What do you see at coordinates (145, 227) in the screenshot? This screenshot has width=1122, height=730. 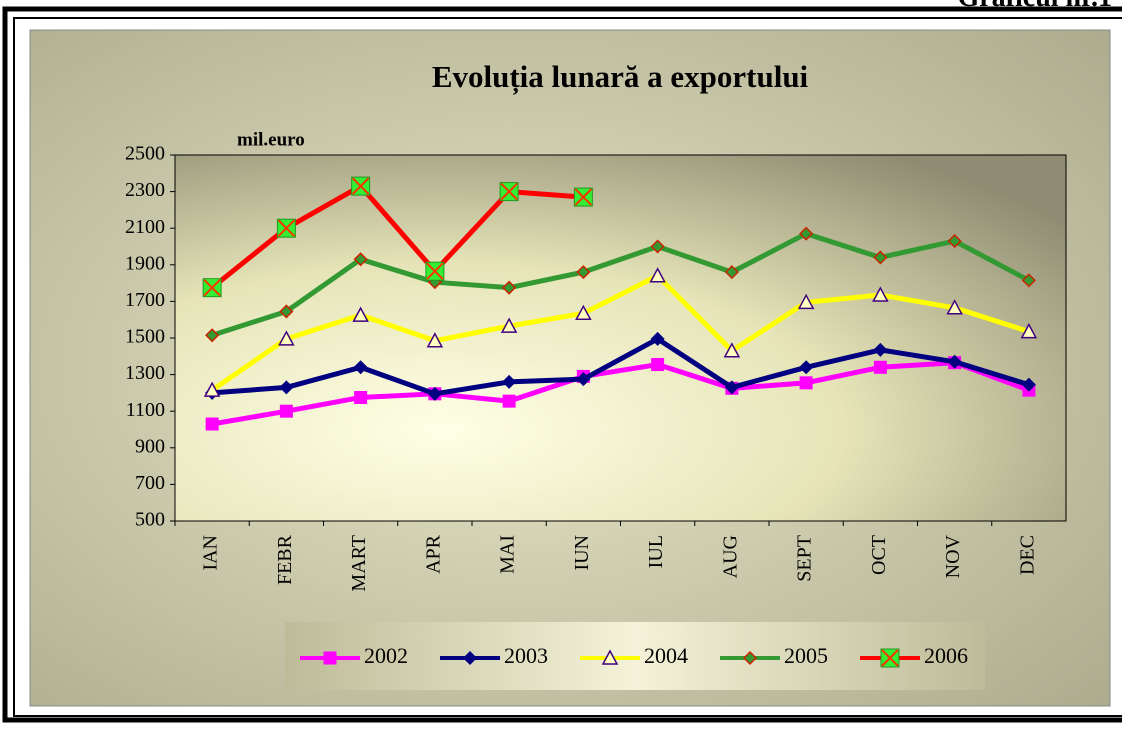 I see `y-tick-label: 2100` at bounding box center [145, 227].